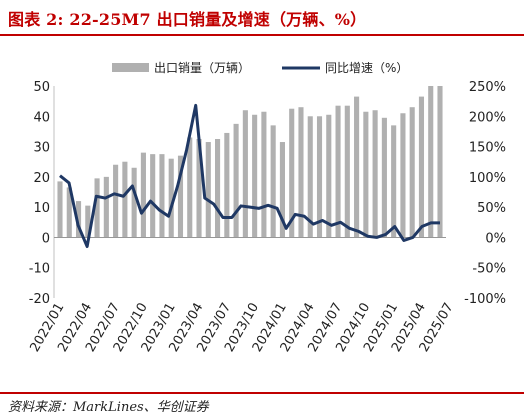 The image size is (524, 418). What do you see at coordinates (487, 148) in the screenshot?
I see `right-tick-label: 150%` at bounding box center [487, 148].